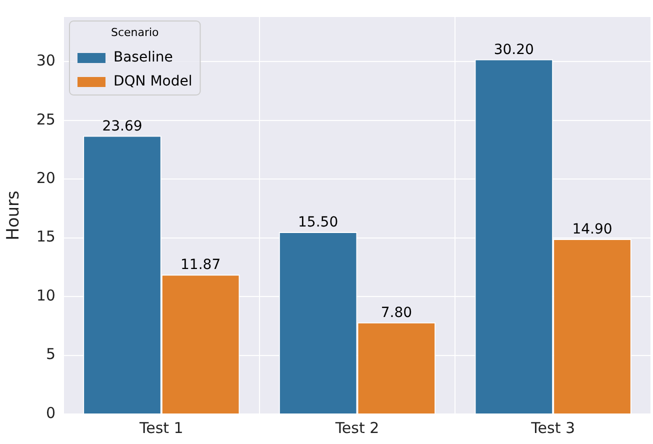  I want to click on y-tick-label: 5, so click(51, 354).